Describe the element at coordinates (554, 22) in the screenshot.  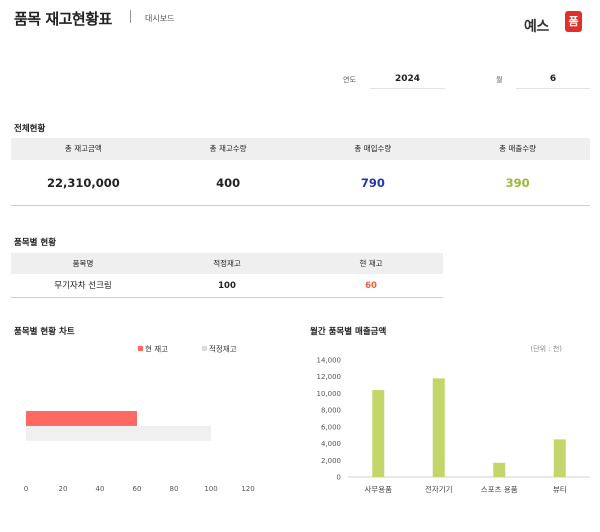
I see `brand-logo: 예스 폼` at that location.